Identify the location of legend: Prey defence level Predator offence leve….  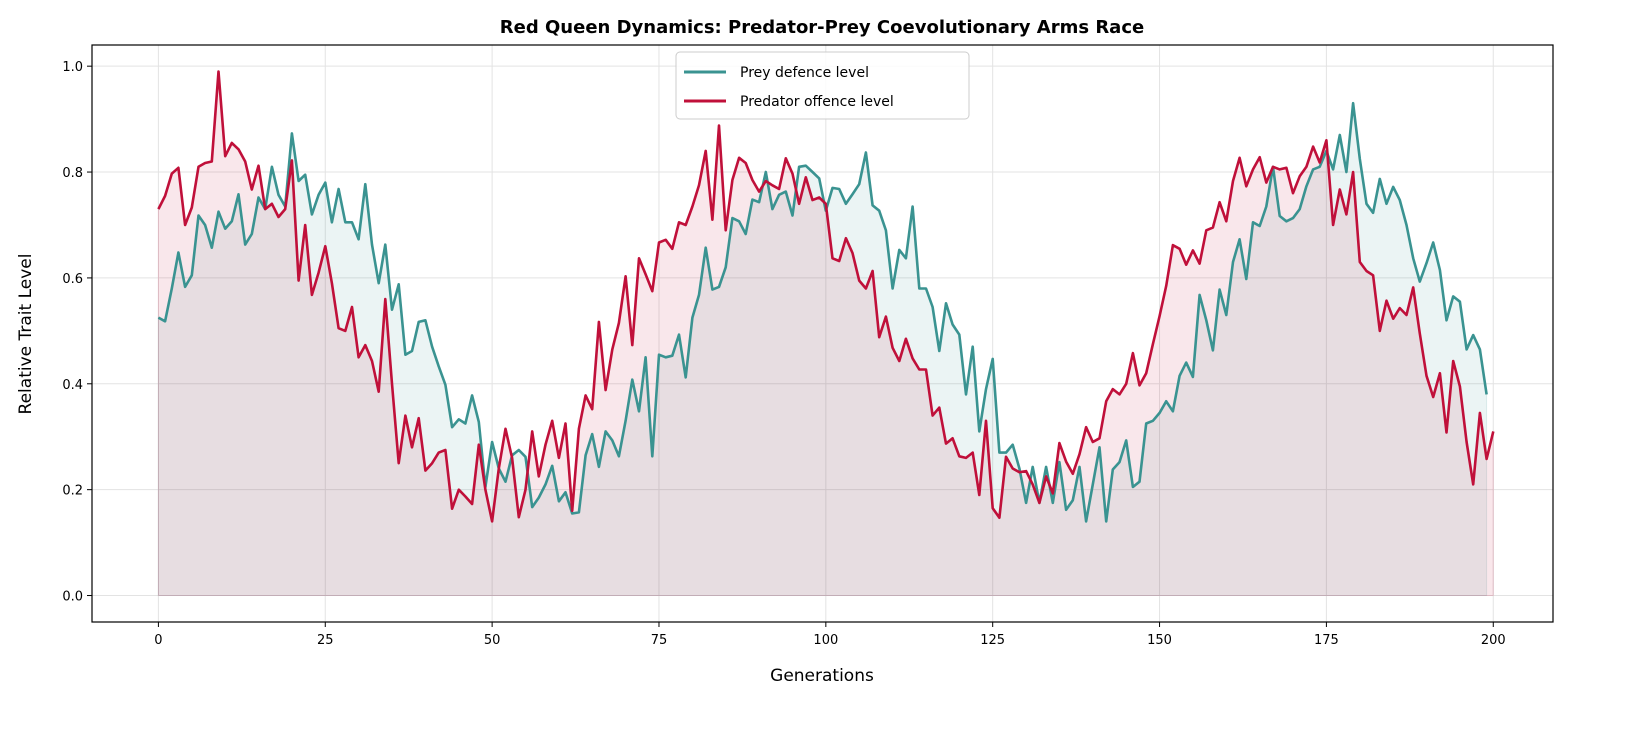
(822, 85).